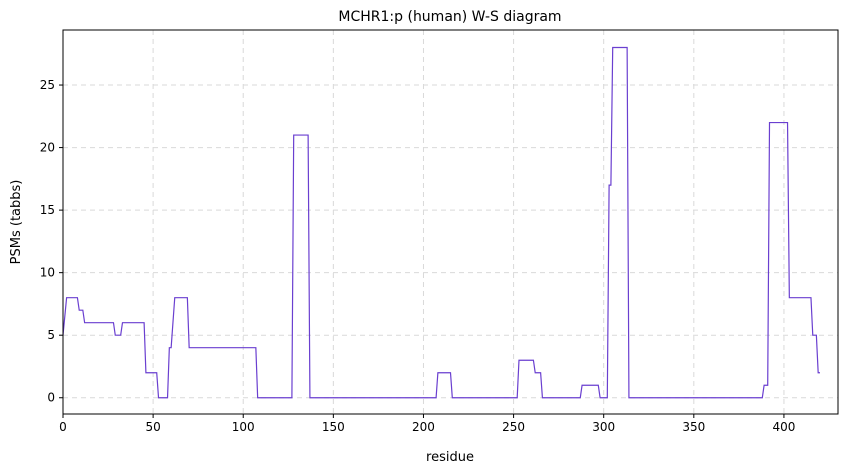  What do you see at coordinates (47, 210) in the screenshot?
I see `y-tick-label: 15` at bounding box center [47, 210].